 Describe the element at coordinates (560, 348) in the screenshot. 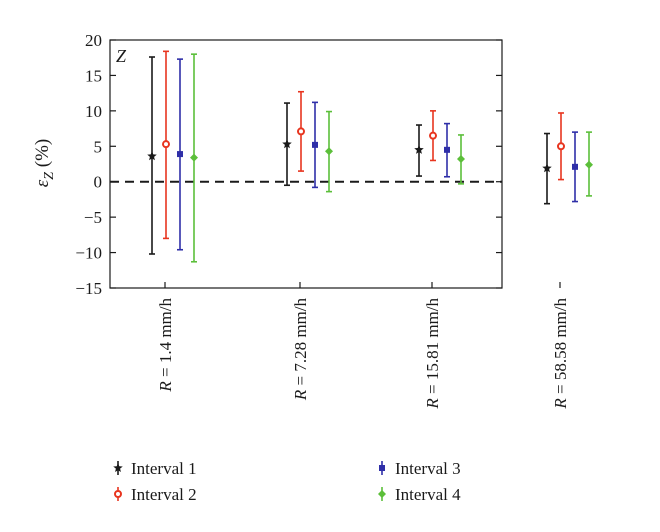

I see `x-tick-label-value: = 58.58 mm/h` at that location.